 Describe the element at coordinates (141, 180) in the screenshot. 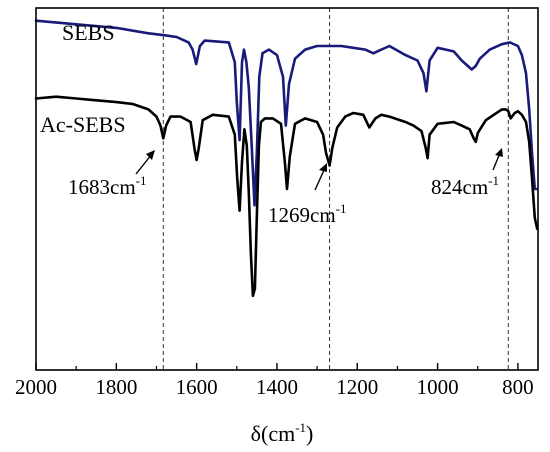

I see `annotation-1683-sup: -1` at that location.